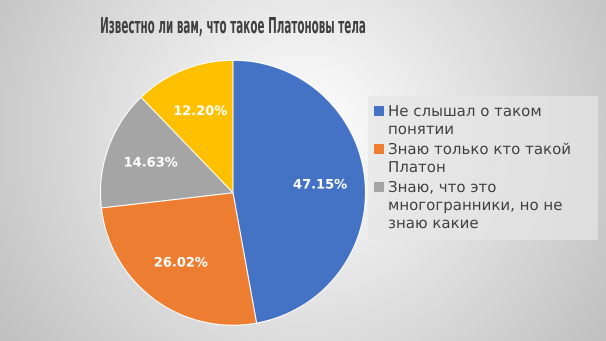 This screenshot has height=341, width=606. What do you see at coordinates (233, 27) in the screenshot?
I see `chart-title: Известно ли вам, что такое Платоновы тела` at bounding box center [233, 27].